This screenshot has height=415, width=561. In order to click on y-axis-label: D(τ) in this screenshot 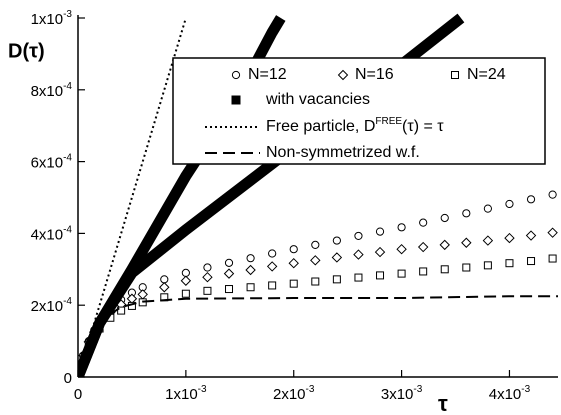, I will do `click(26, 51)`.